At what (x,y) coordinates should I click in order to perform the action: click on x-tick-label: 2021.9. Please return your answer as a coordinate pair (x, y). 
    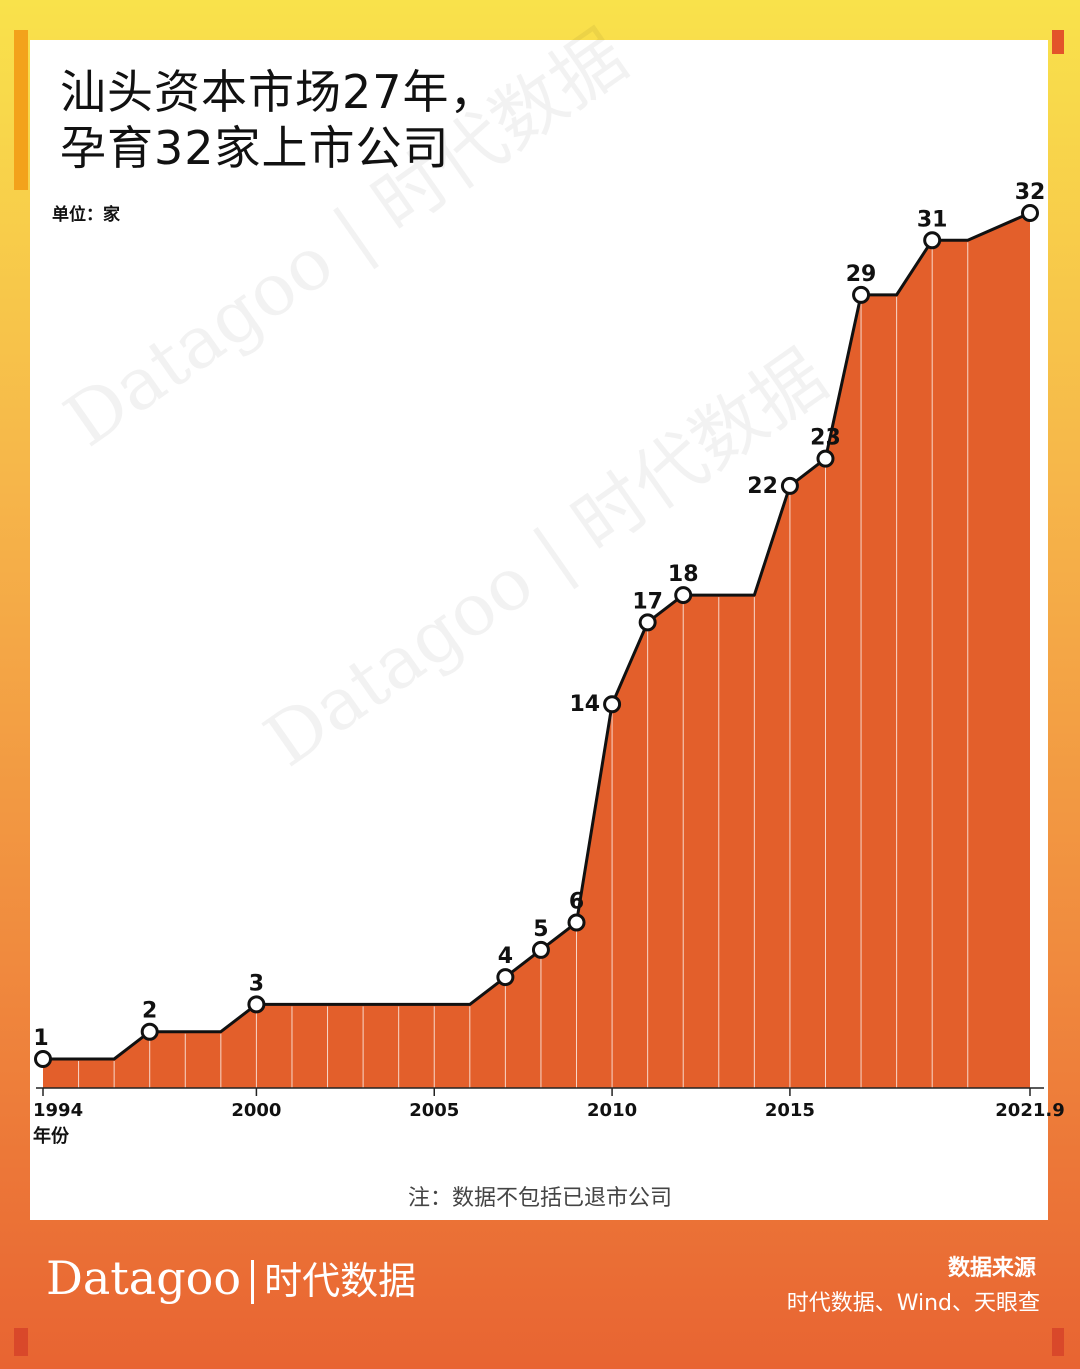
    Looking at the image, I should click on (1029, 1110).